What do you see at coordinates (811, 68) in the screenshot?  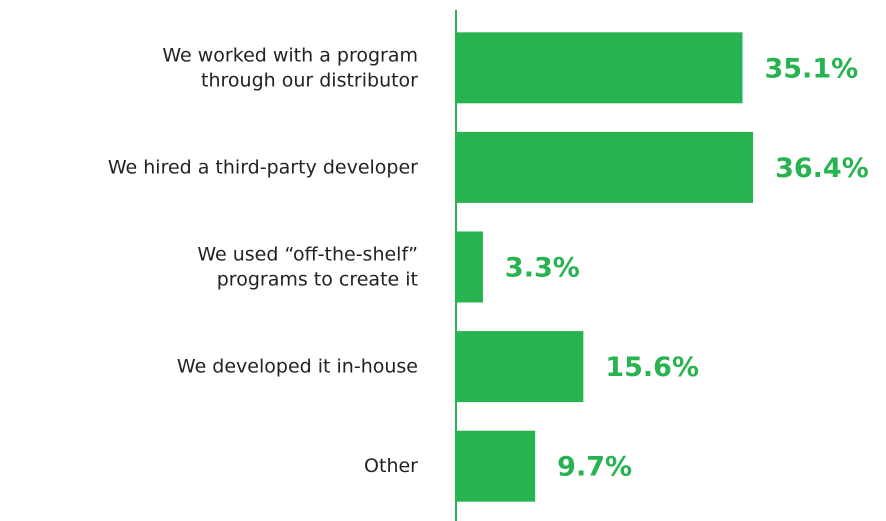 I see `value-label: 35.1%` at bounding box center [811, 68].